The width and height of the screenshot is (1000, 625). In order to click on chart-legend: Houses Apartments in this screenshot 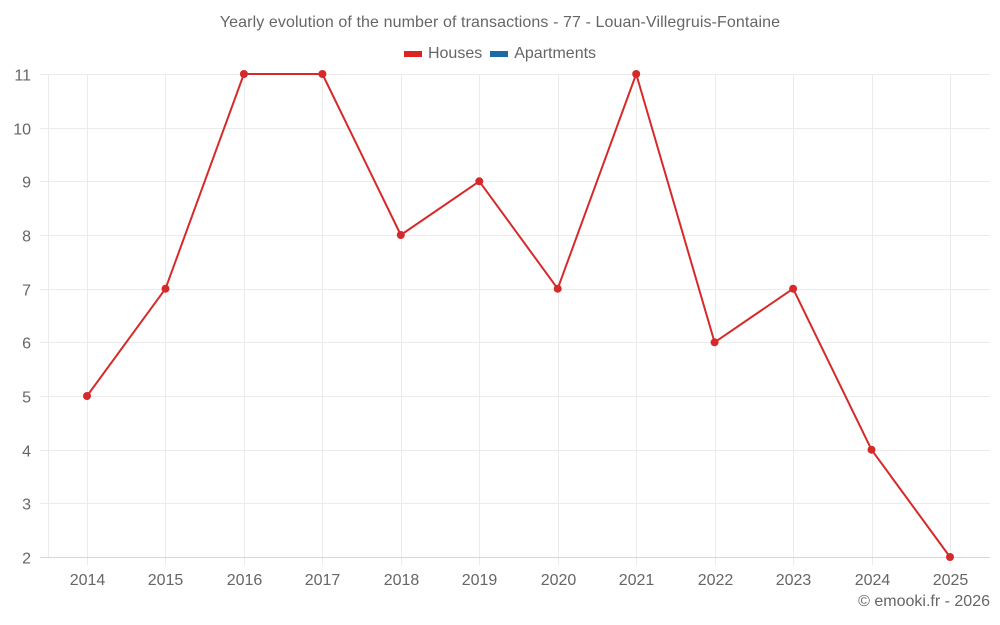, I will do `click(500, 54)`.